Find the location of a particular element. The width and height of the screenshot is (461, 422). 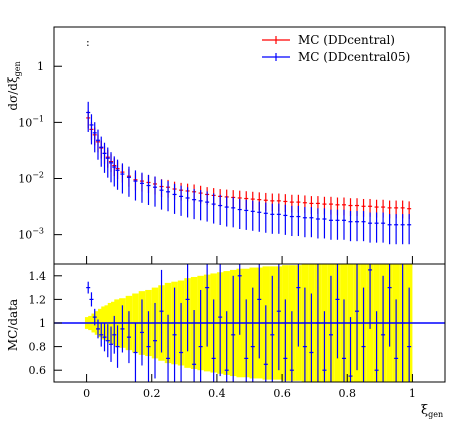

x-label: ξgen is located at coordinates (432, 411).